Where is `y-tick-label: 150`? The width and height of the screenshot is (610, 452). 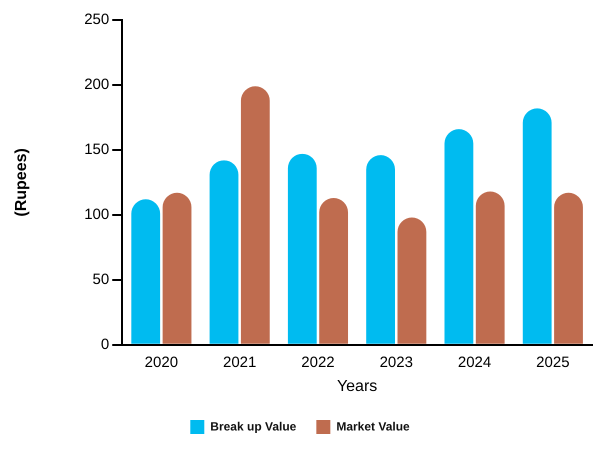
y-tick-label: 150 is located at coordinates (97, 149).